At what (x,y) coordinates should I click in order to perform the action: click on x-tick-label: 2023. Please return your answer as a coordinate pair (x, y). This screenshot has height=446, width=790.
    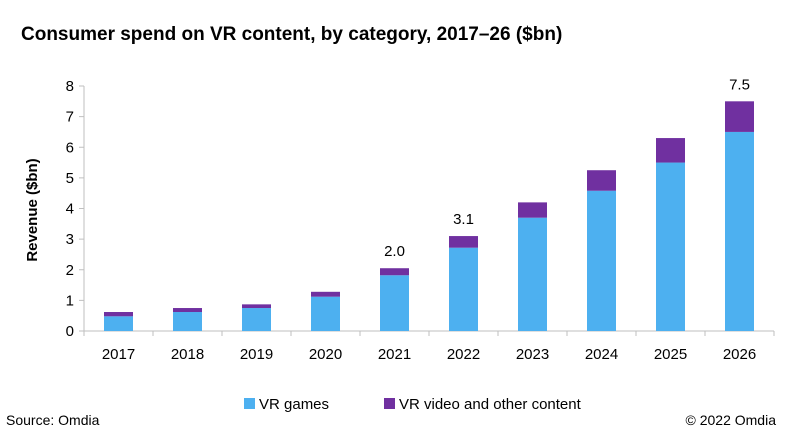
    Looking at the image, I should click on (532, 354).